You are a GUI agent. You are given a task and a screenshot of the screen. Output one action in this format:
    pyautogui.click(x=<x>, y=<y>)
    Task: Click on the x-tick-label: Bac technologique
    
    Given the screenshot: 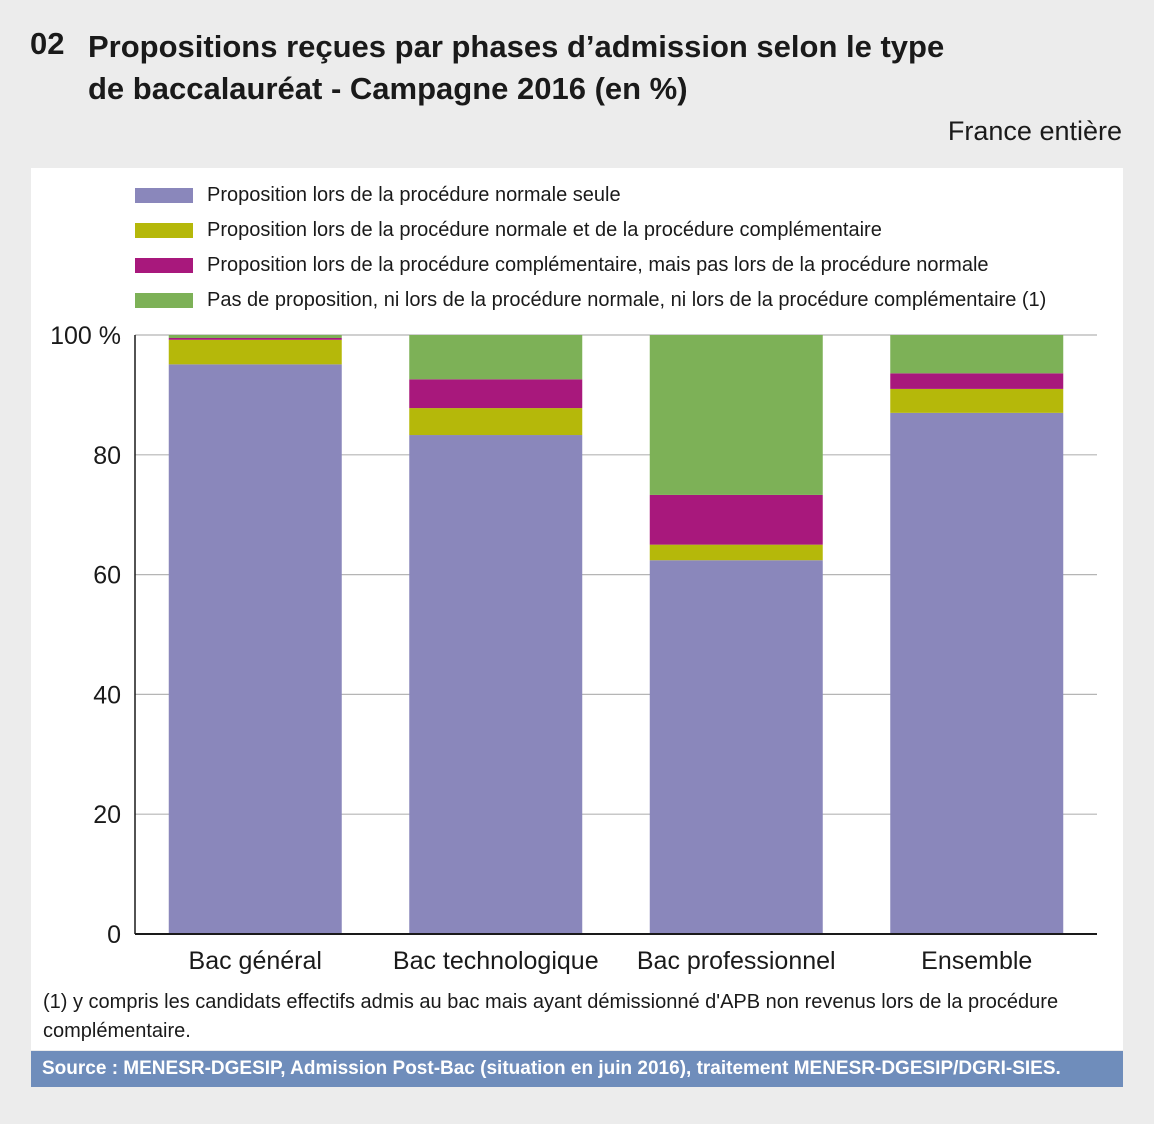 What is the action you would take?
    pyautogui.click(x=496, y=961)
    